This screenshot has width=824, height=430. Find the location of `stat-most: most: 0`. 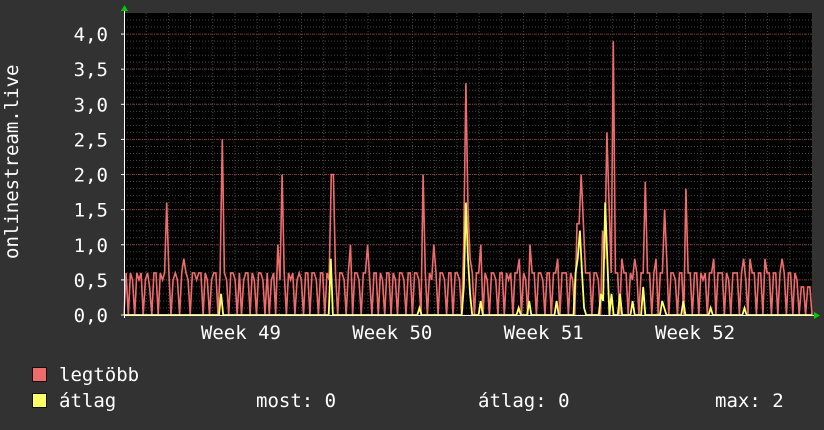

stat-most: most: 0 is located at coordinates (296, 401).